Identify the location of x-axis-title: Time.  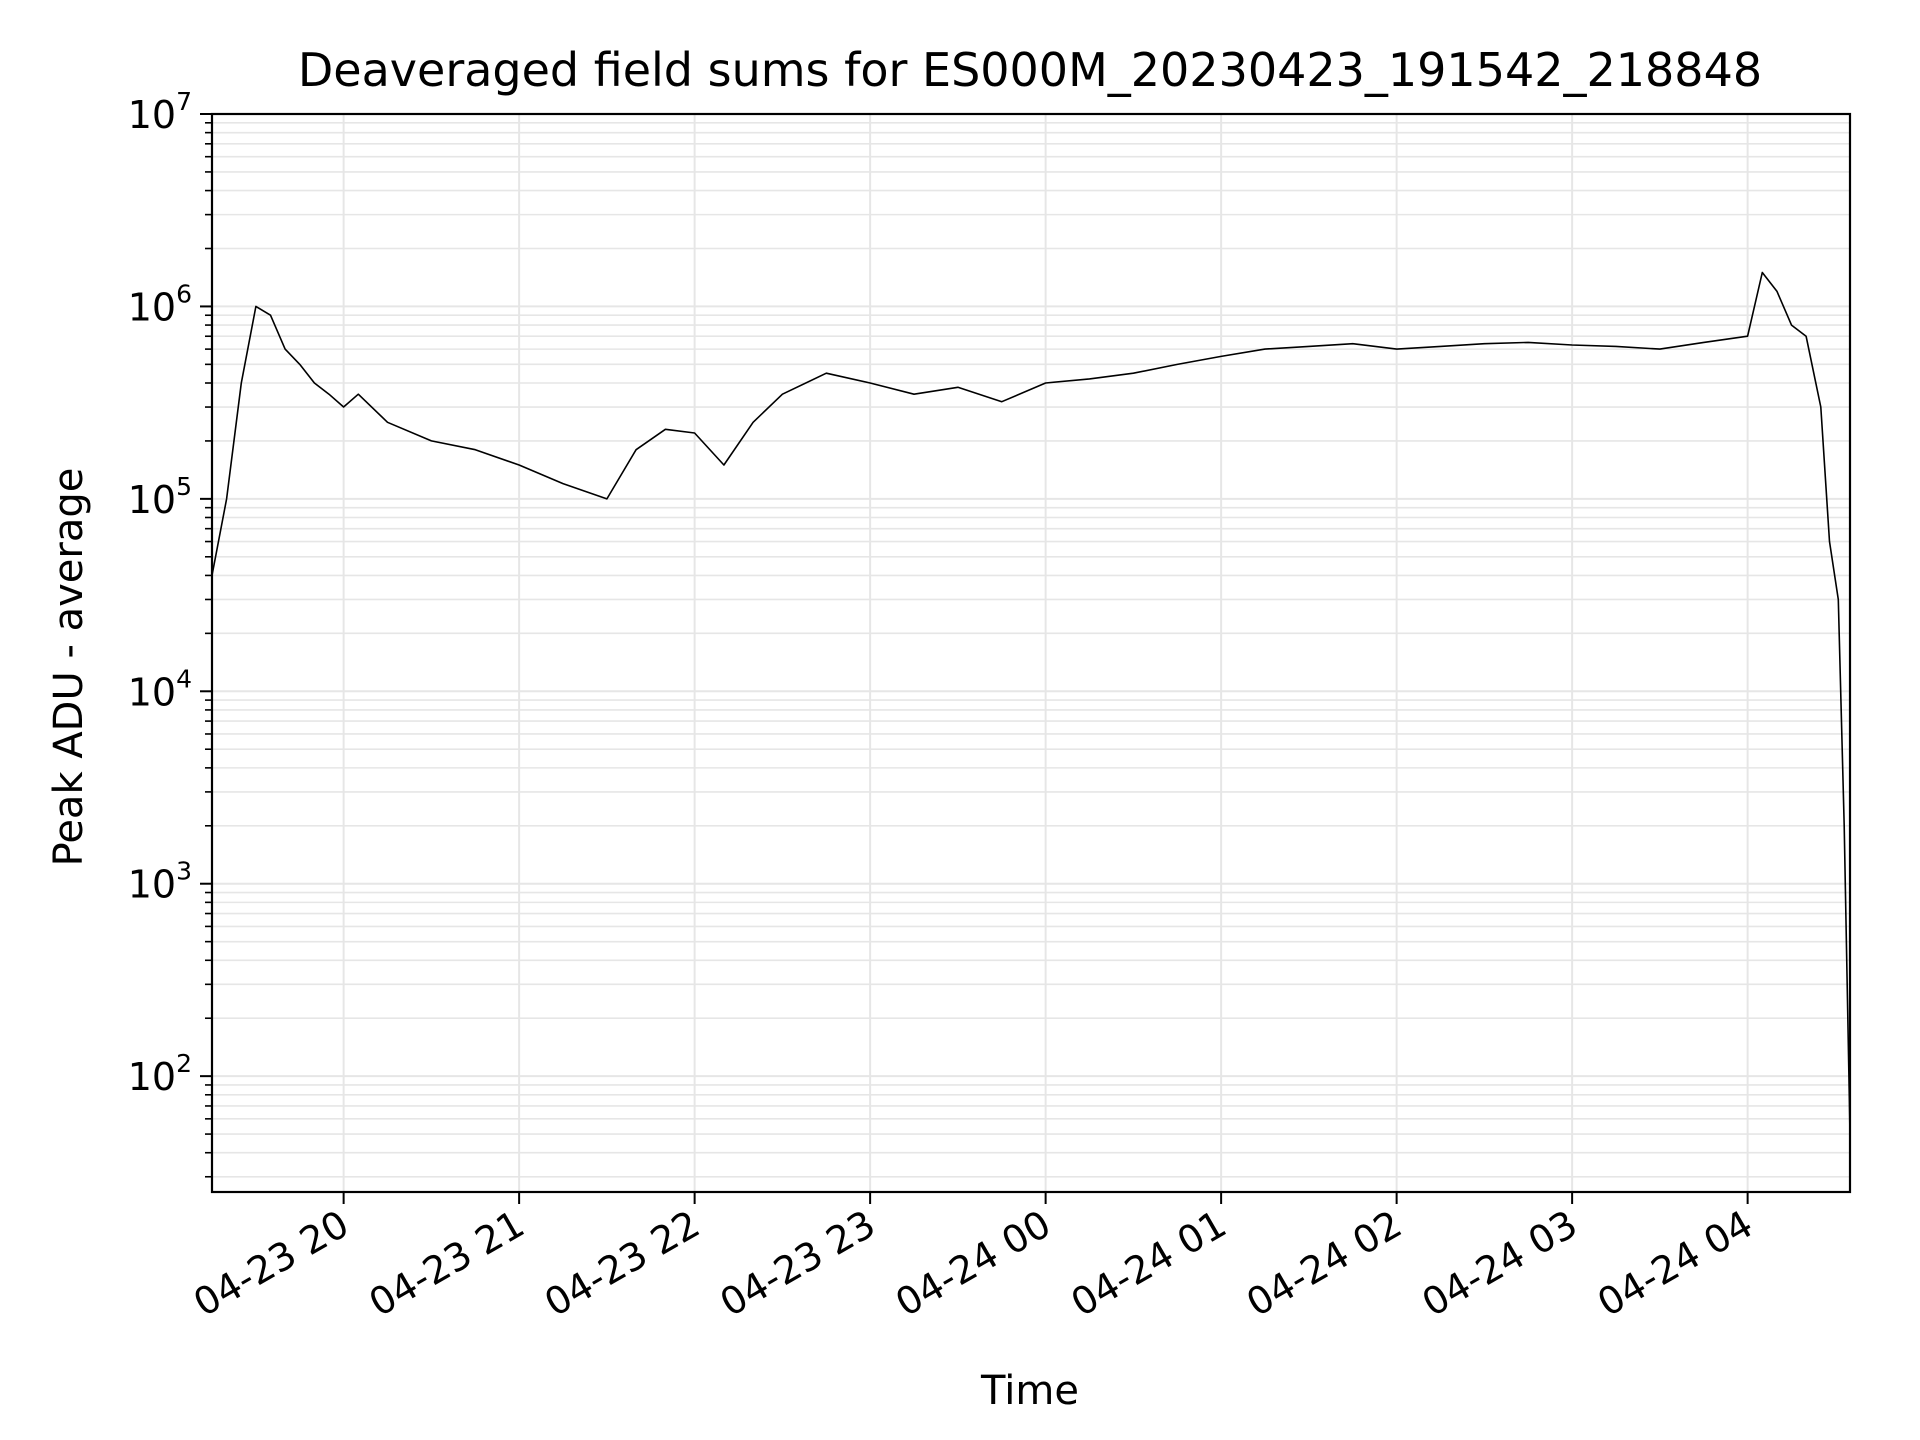
(1029, 1391).